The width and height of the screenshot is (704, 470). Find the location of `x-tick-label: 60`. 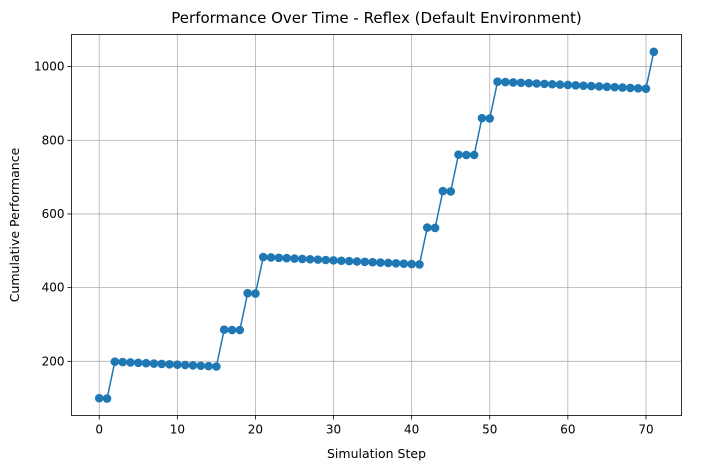

x-tick-label: 60 is located at coordinates (567, 430).